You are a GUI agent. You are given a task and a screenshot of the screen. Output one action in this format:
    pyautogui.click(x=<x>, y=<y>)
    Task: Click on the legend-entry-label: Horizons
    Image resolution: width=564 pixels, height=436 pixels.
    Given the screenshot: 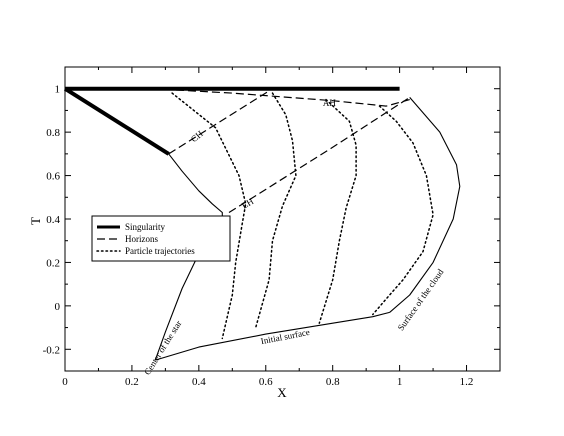 What is the action you would take?
    pyautogui.click(x=141, y=239)
    